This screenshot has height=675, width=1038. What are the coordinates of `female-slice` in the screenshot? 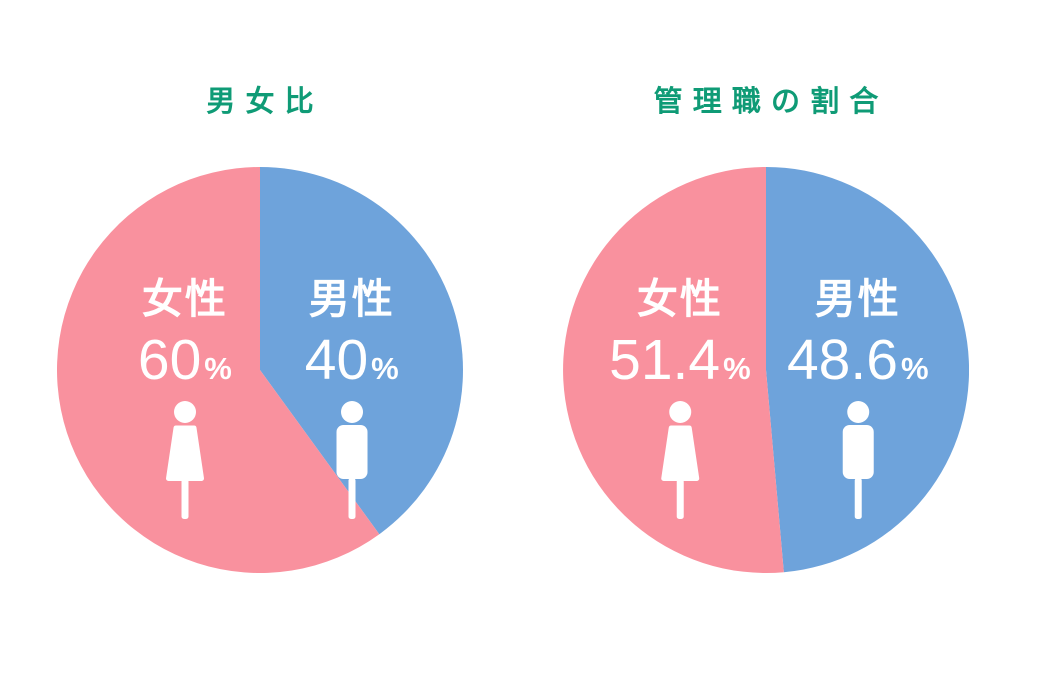 It's located at (673, 370).